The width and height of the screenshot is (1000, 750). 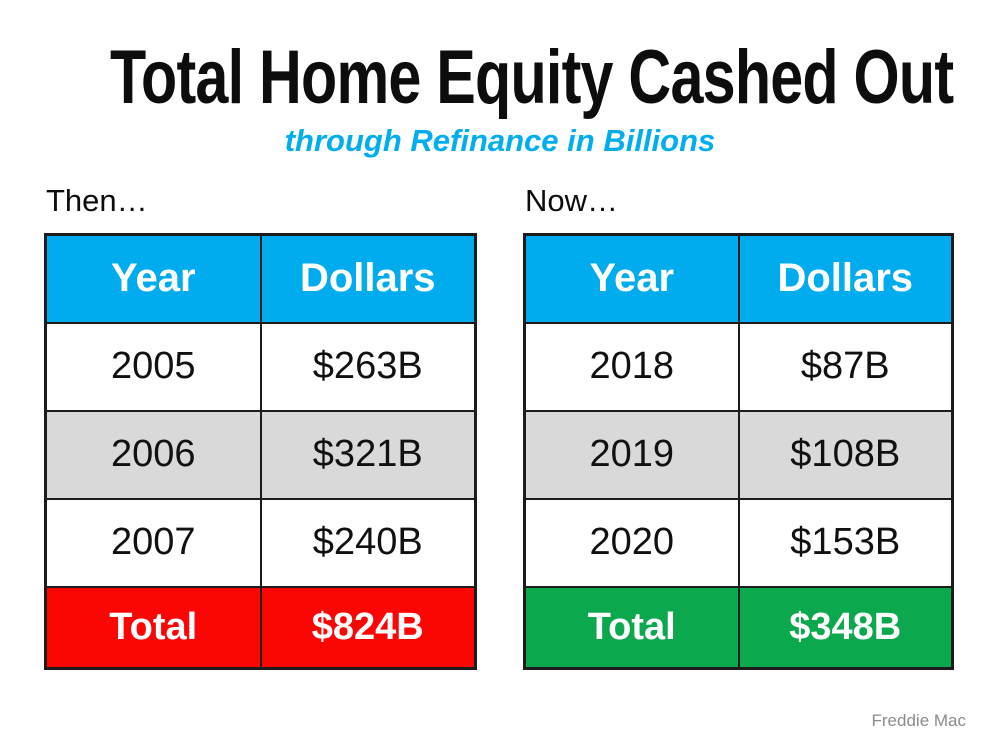 What do you see at coordinates (153, 278) in the screenshot?
I see `then-header-year: Year` at bounding box center [153, 278].